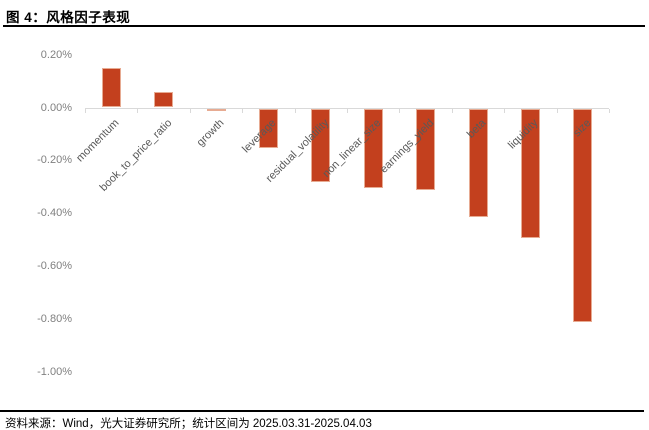 The width and height of the screenshot is (649, 430). What do you see at coordinates (54, 265) in the screenshot?
I see `y-axis-tick-label: -0.60%` at bounding box center [54, 265].